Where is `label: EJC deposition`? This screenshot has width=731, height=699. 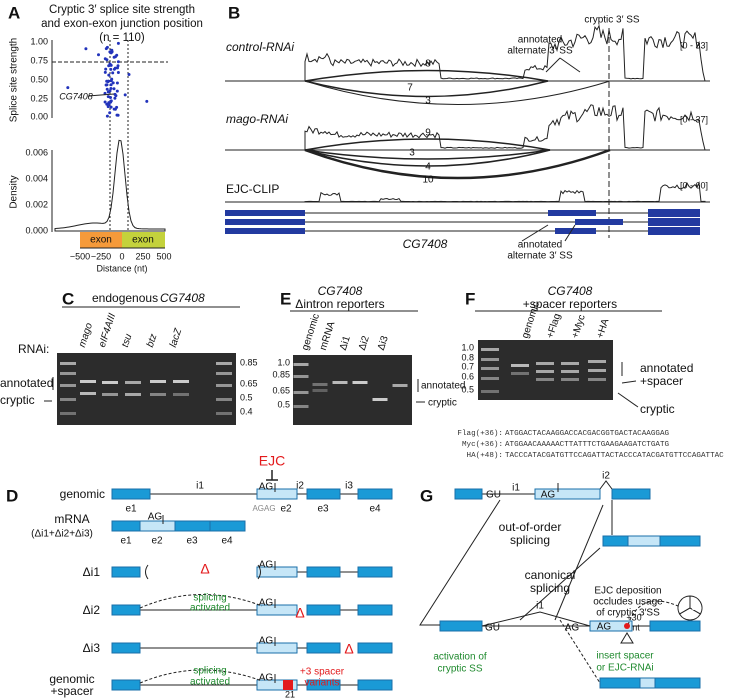 label: EJC deposition is located at coordinates (627, 591).